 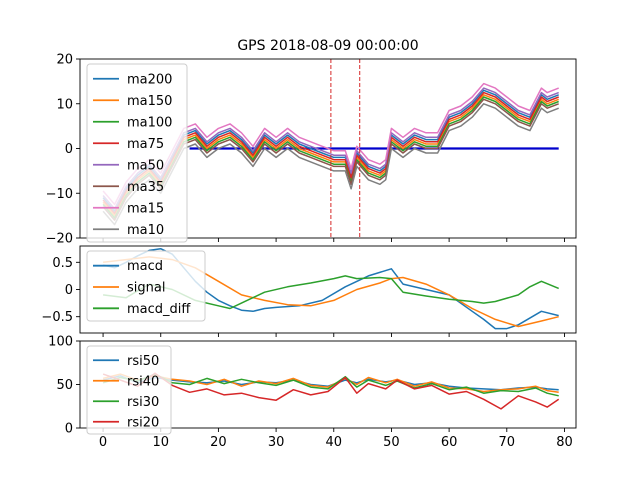 I want to click on legend-label: ma150, so click(x=149, y=101).